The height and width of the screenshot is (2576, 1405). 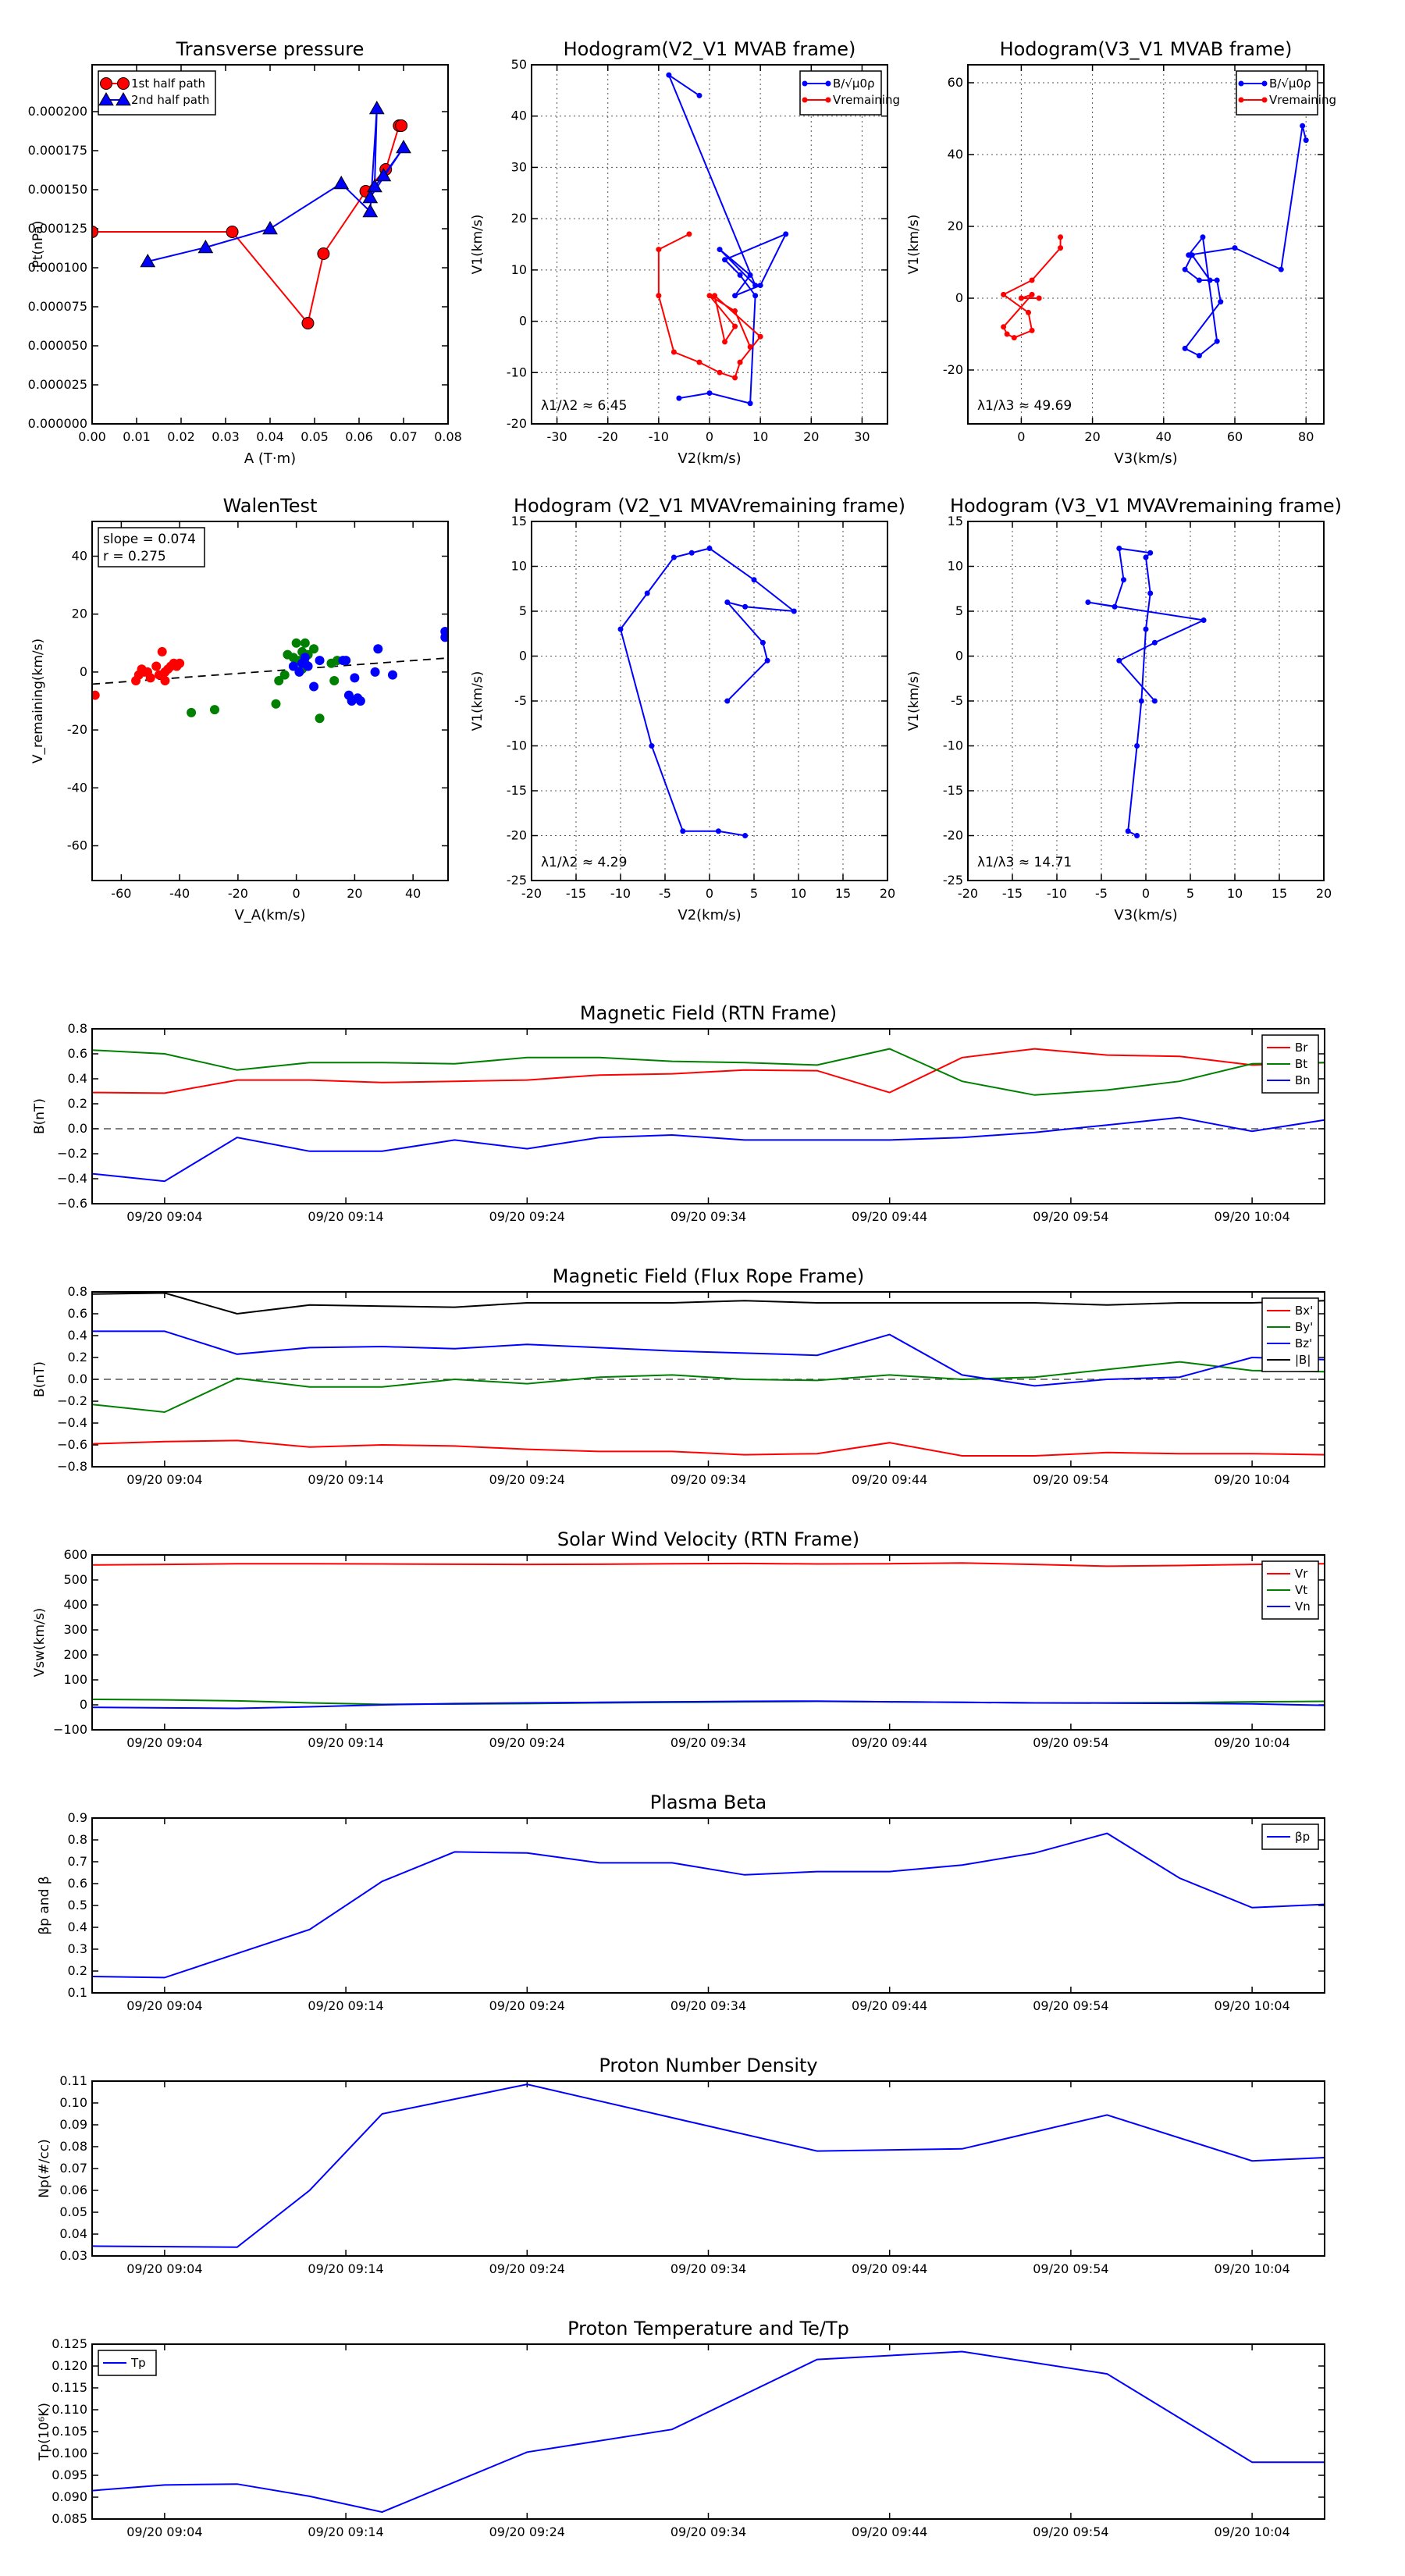 I want to click on y-tick-label: 20, so click(x=956, y=226).